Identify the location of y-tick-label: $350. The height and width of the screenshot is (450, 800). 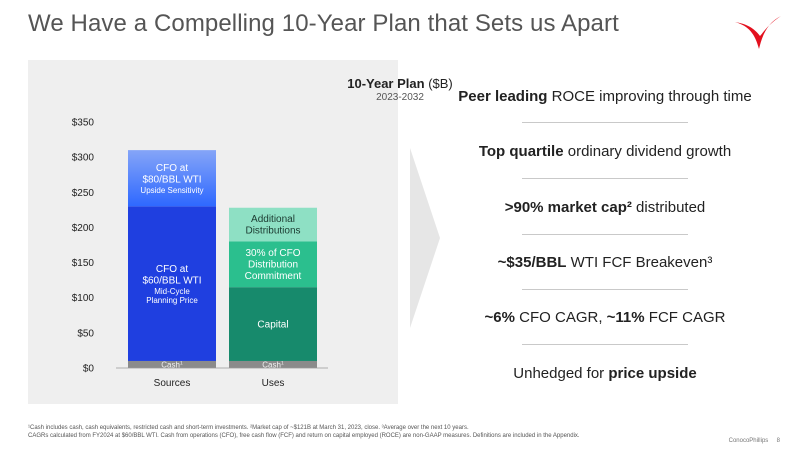
(83, 123).